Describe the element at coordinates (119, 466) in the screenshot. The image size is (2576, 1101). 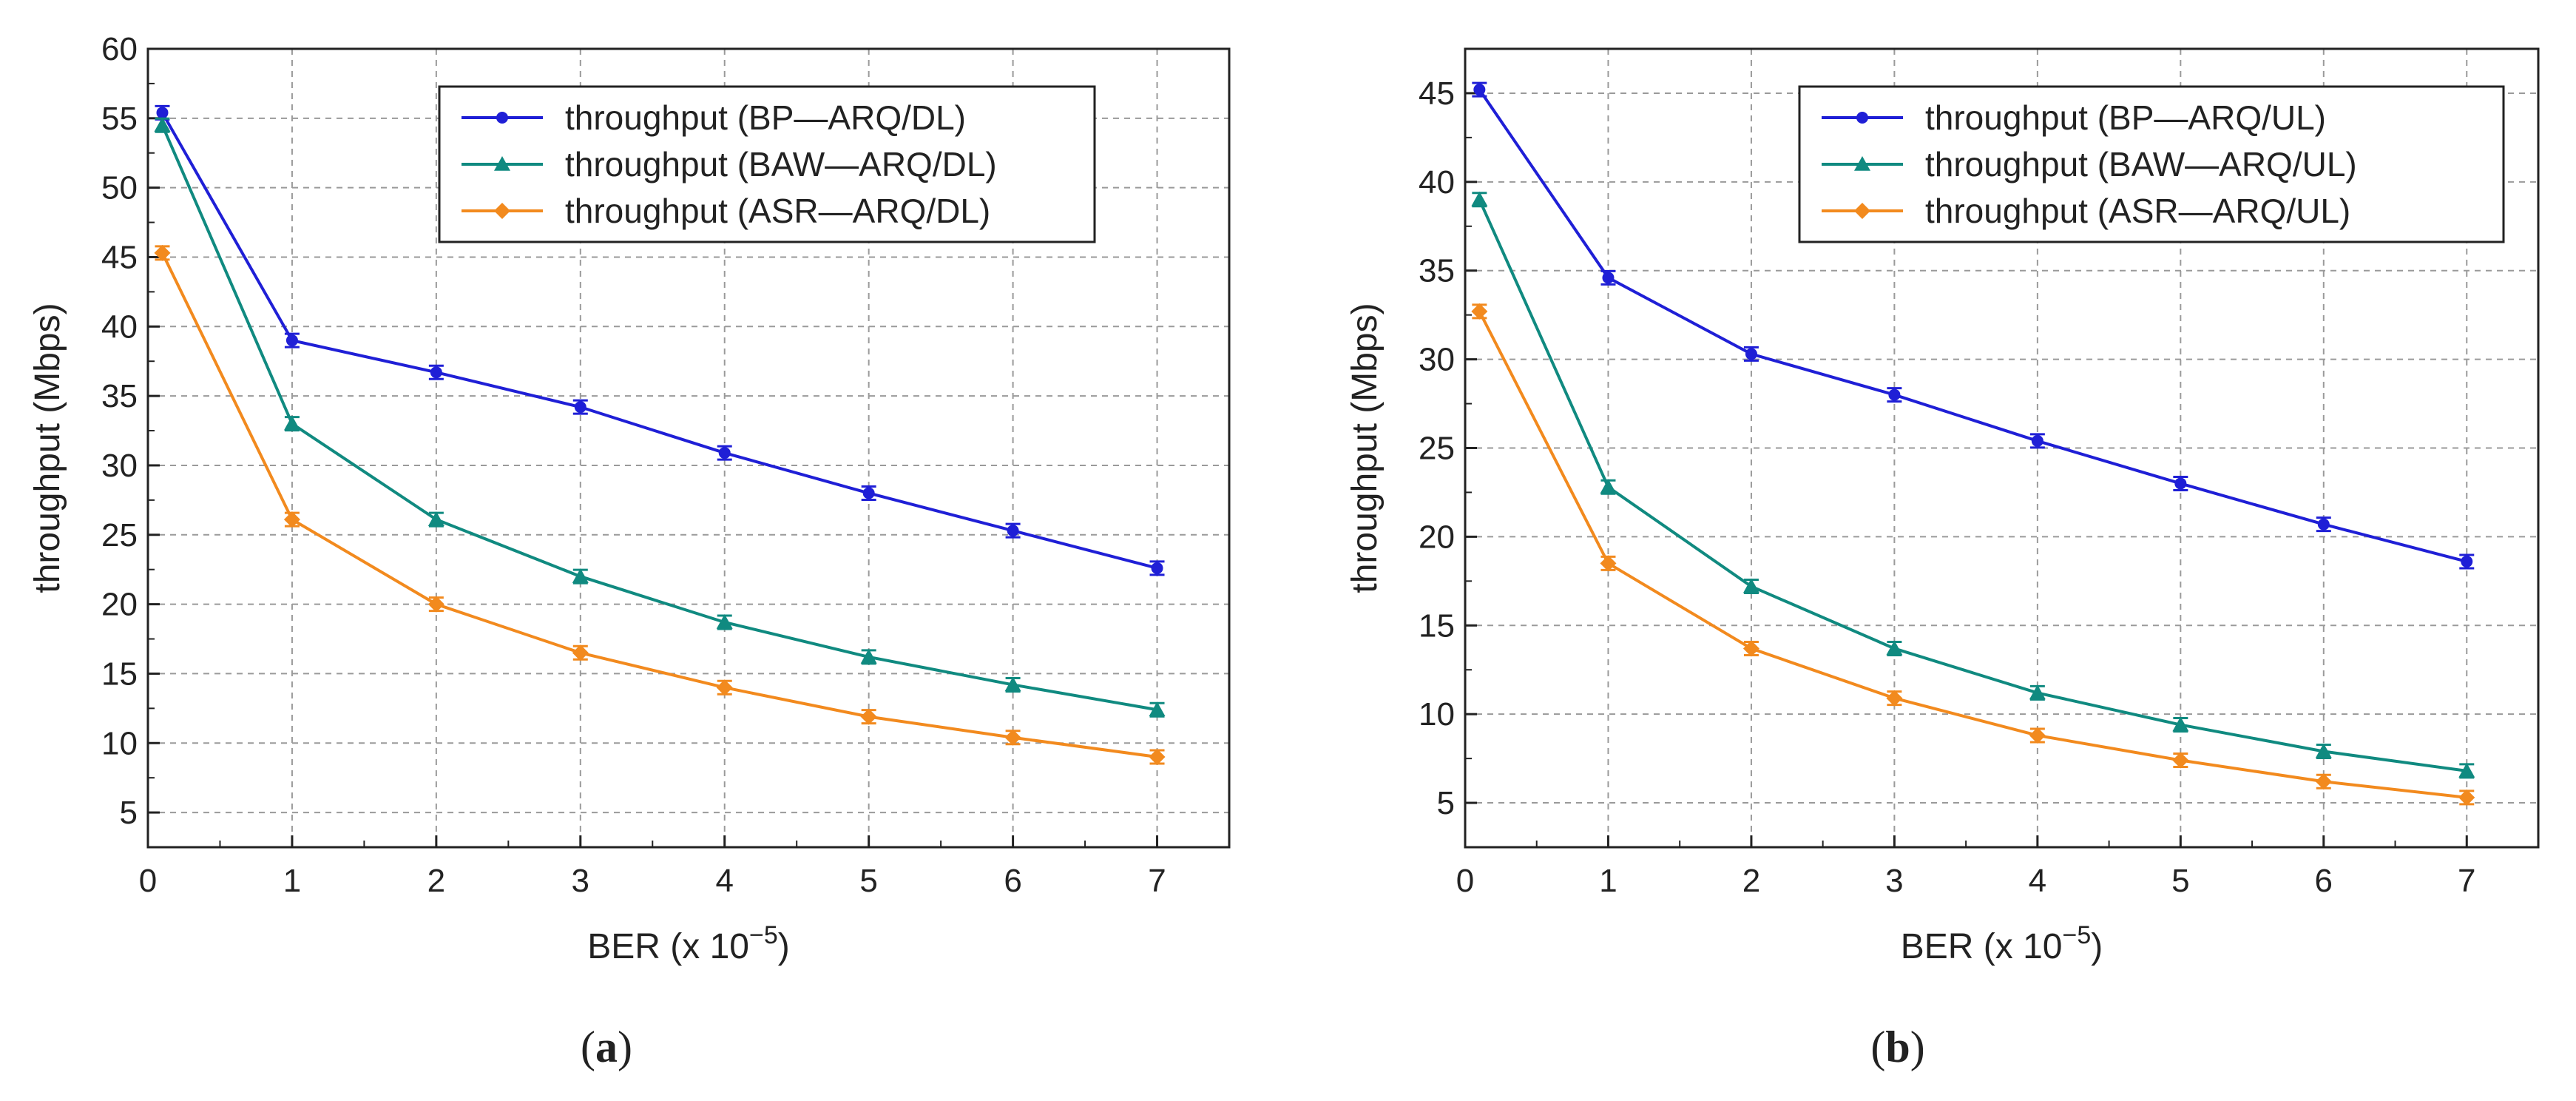
I see `y-tick-label: 30` at that location.